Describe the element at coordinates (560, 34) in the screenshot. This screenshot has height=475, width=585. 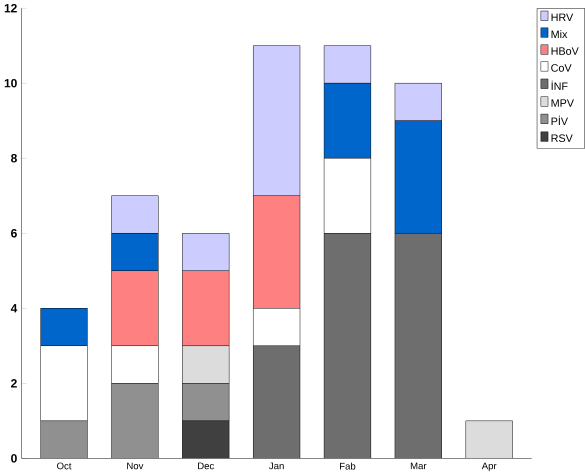
I see `legend-label: Mix` at that location.